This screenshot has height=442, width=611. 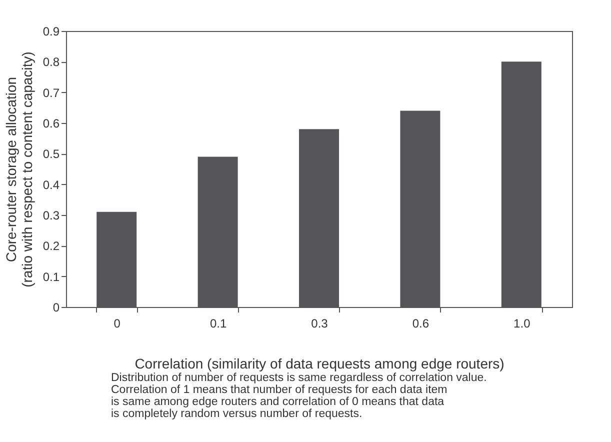 What do you see at coordinates (56, 307) in the screenshot?
I see `y-tick-label: 0` at bounding box center [56, 307].